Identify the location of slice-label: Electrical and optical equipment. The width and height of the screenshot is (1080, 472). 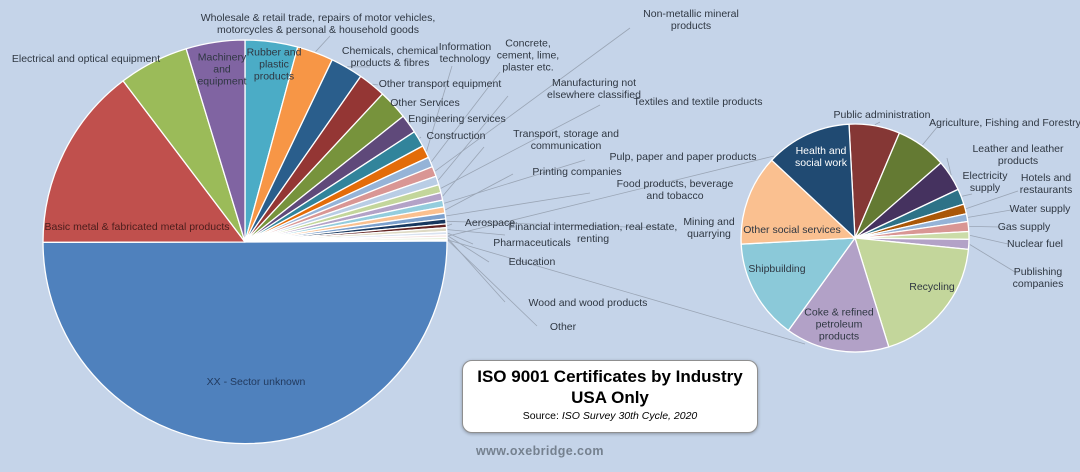
(86, 58).